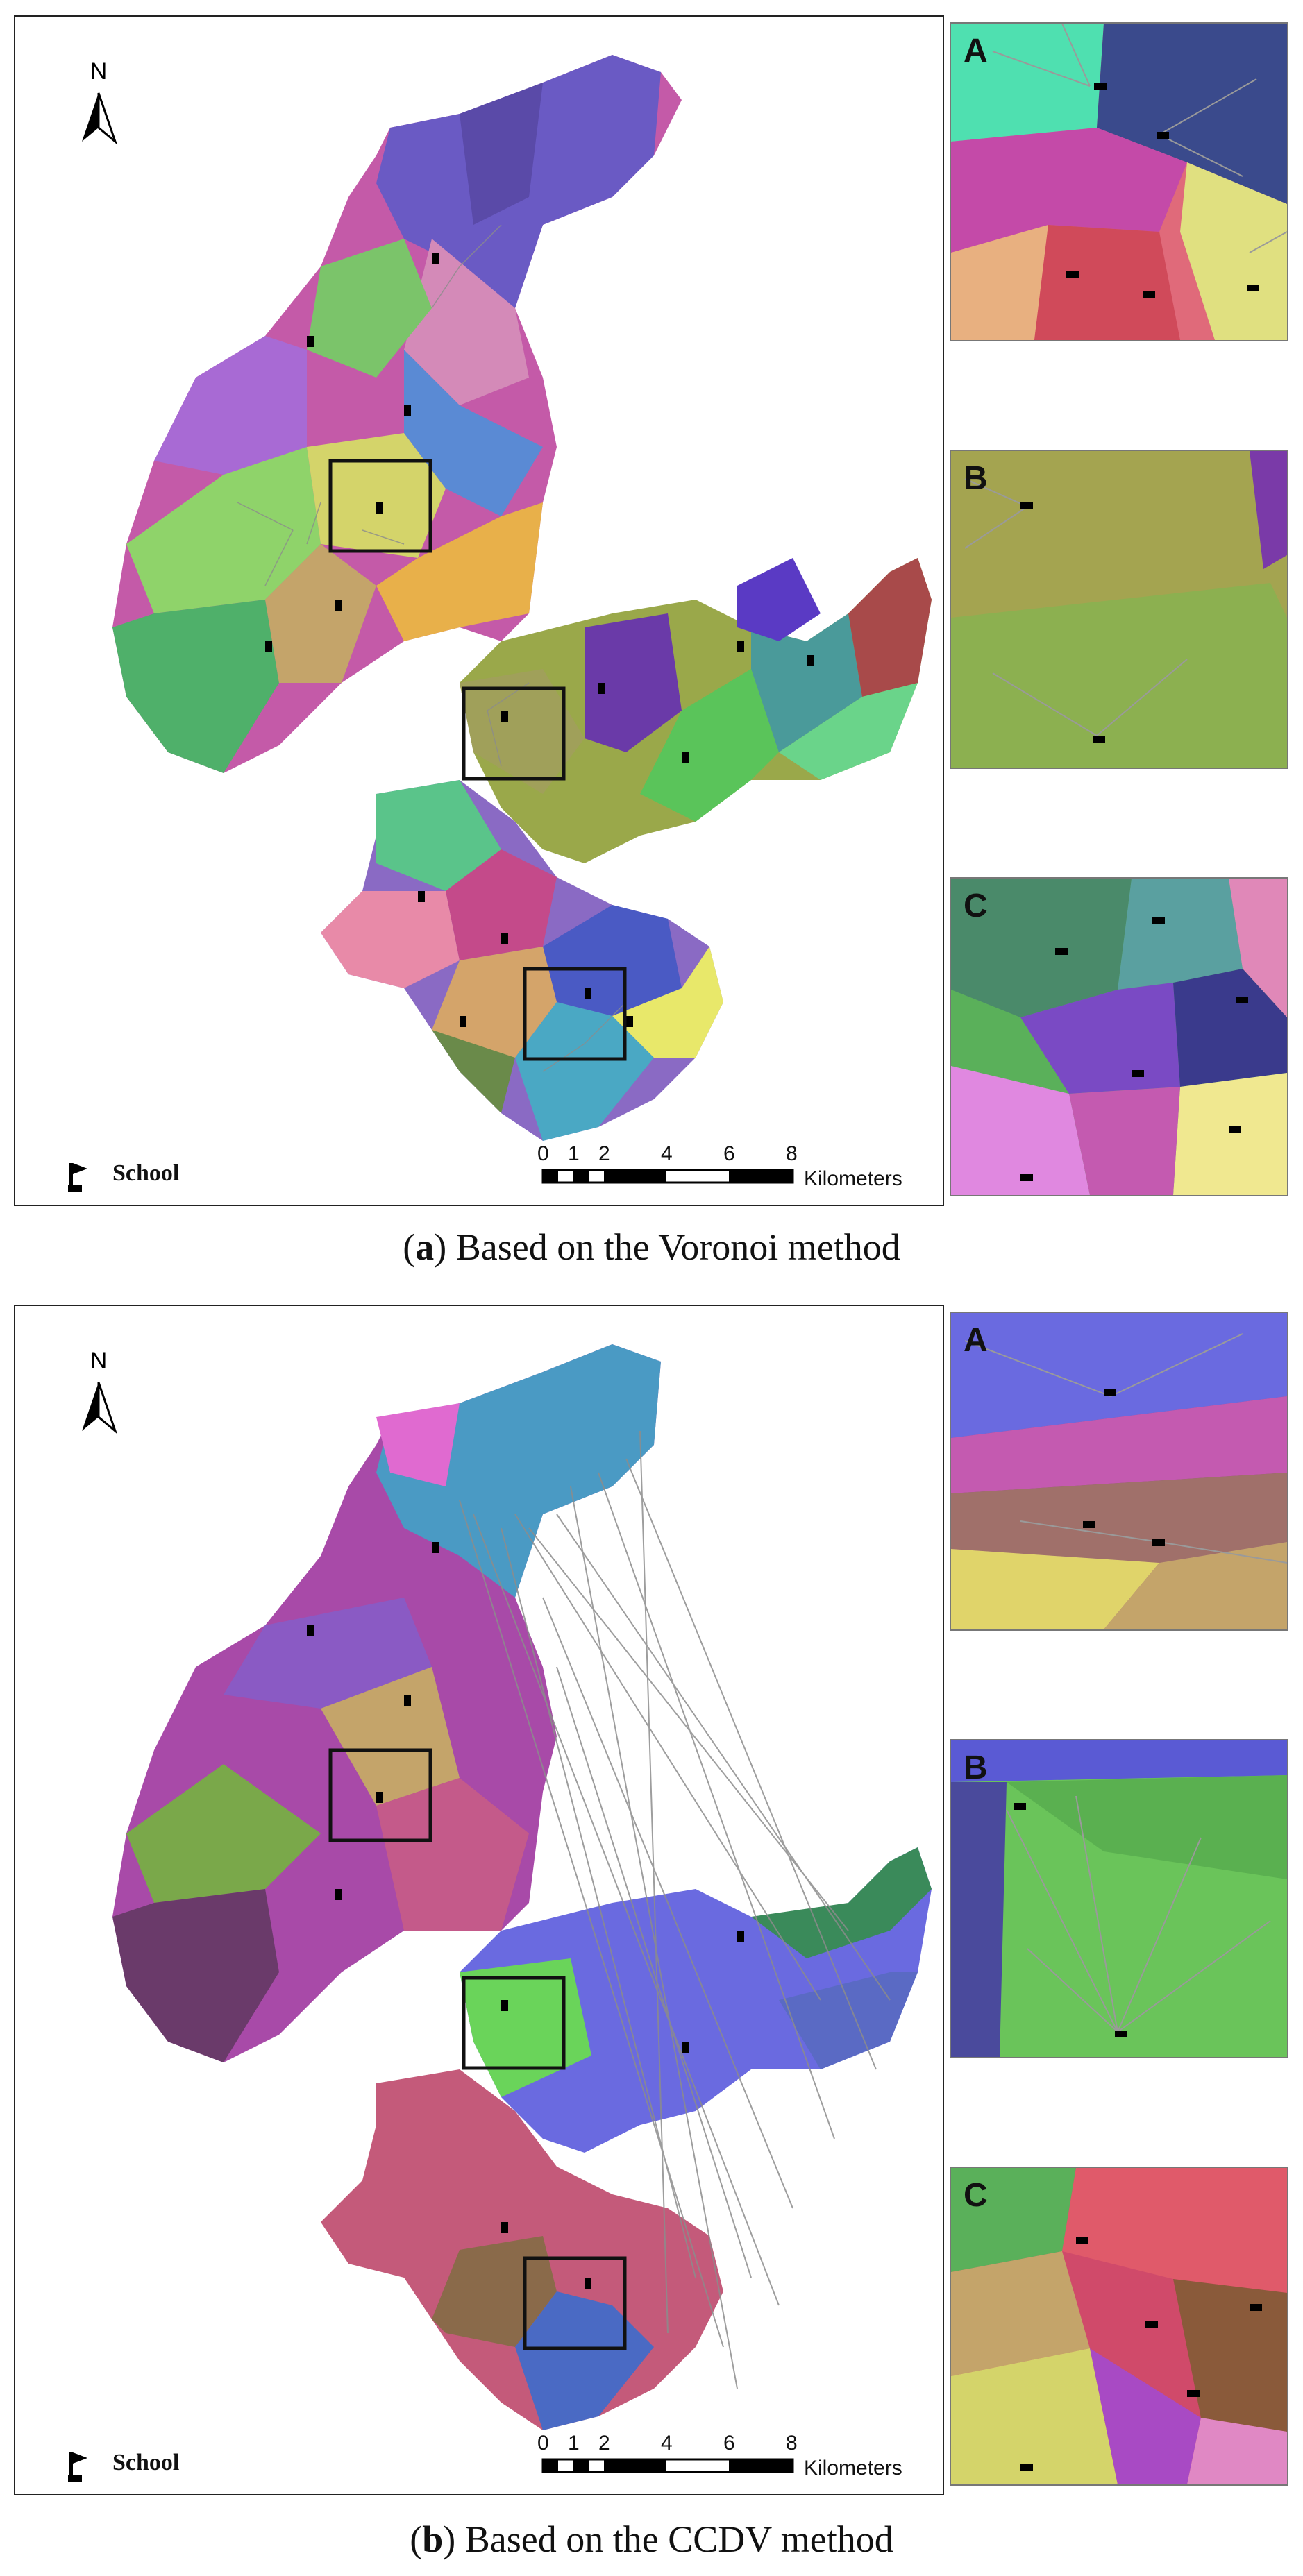  What do you see at coordinates (651, 2539) in the screenshot?
I see `caption-b: (b) Based on the CCDV method` at bounding box center [651, 2539].